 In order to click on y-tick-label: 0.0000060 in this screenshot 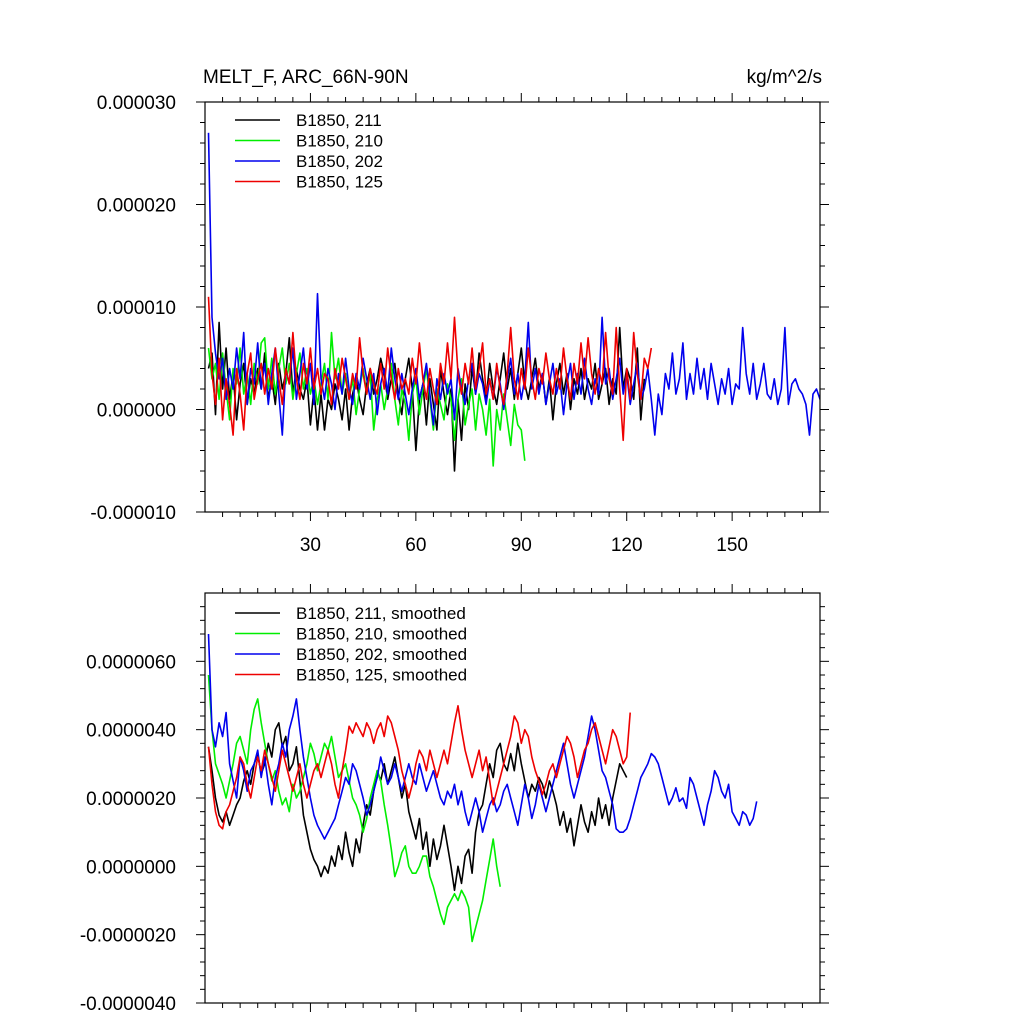, I will do `click(131, 662)`.